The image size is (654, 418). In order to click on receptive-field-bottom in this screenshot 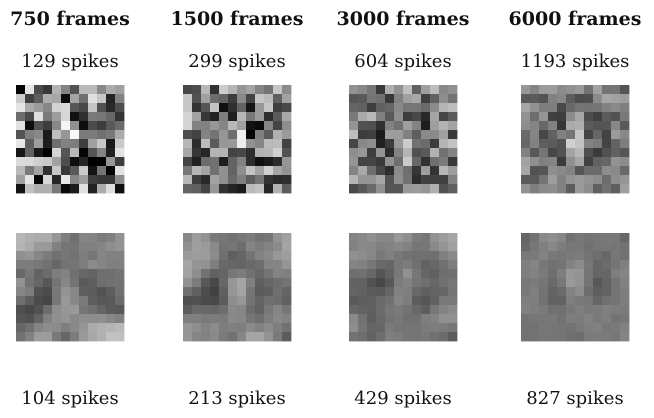, I will do `click(70, 287)`.